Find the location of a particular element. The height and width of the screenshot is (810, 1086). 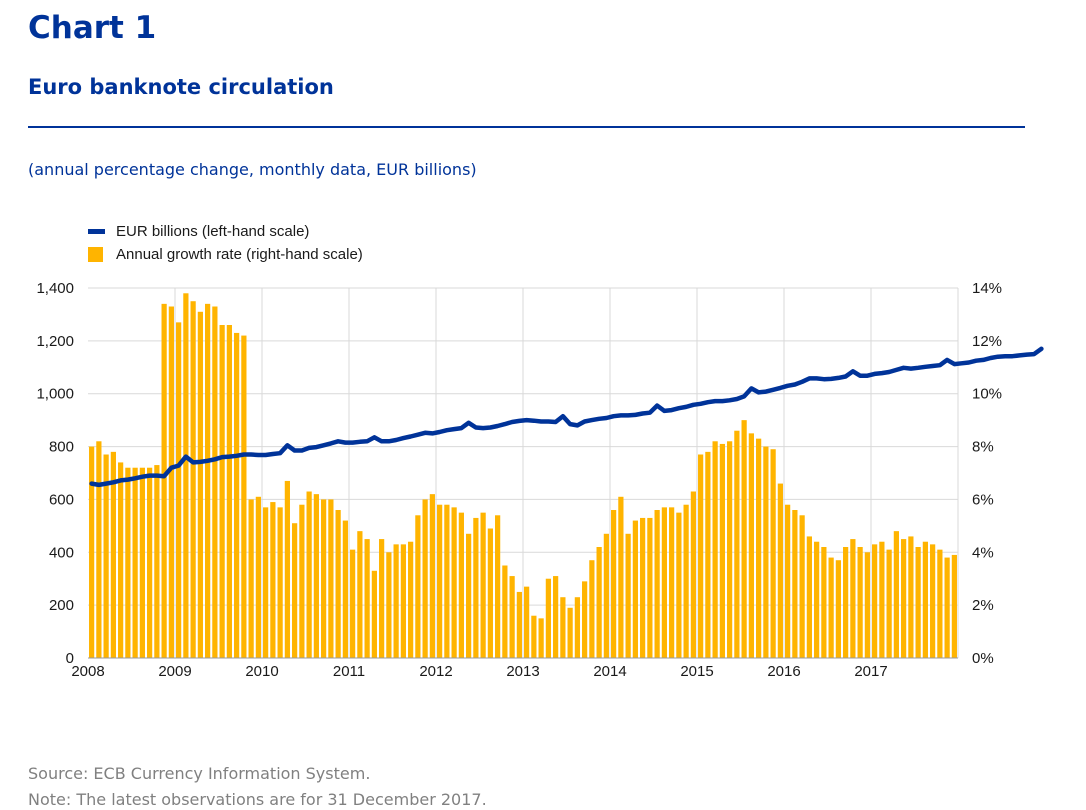

legend-item-line: EUR billions (left-hand scale) is located at coordinates (225, 231).